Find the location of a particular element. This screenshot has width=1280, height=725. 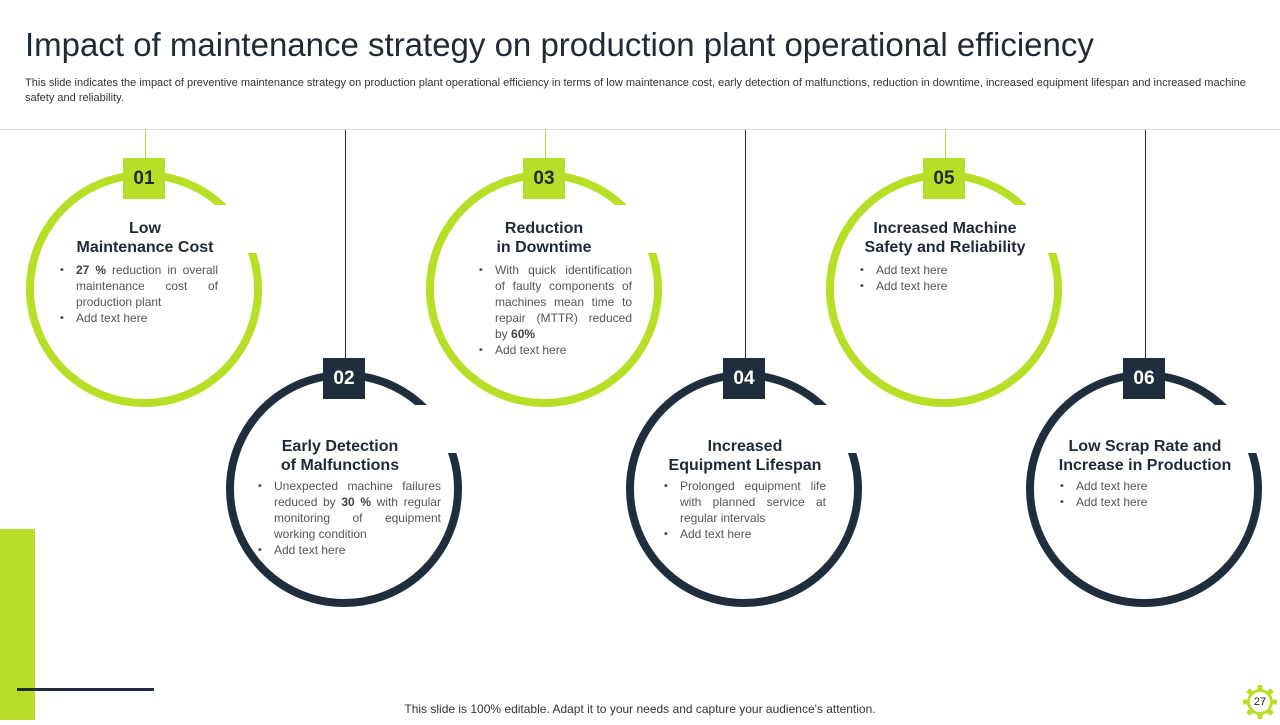

badge-06: 06 is located at coordinates (1144, 378).